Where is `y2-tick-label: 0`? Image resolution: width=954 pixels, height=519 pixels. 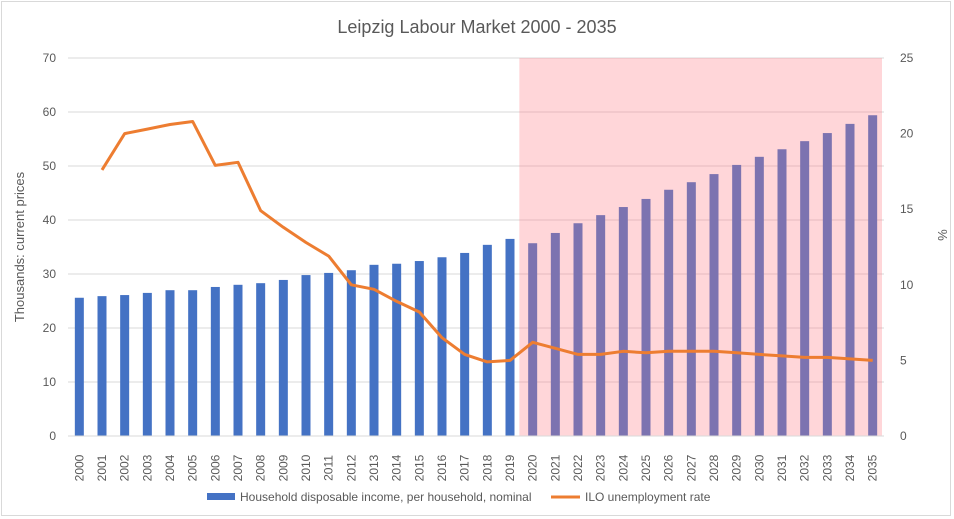
y2-tick-label: 0 is located at coordinates (903, 436).